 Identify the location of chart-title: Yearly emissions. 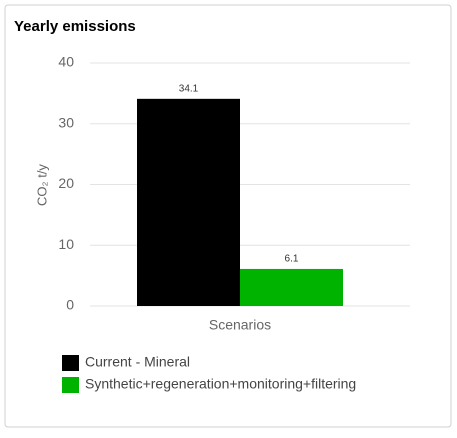
(75, 26).